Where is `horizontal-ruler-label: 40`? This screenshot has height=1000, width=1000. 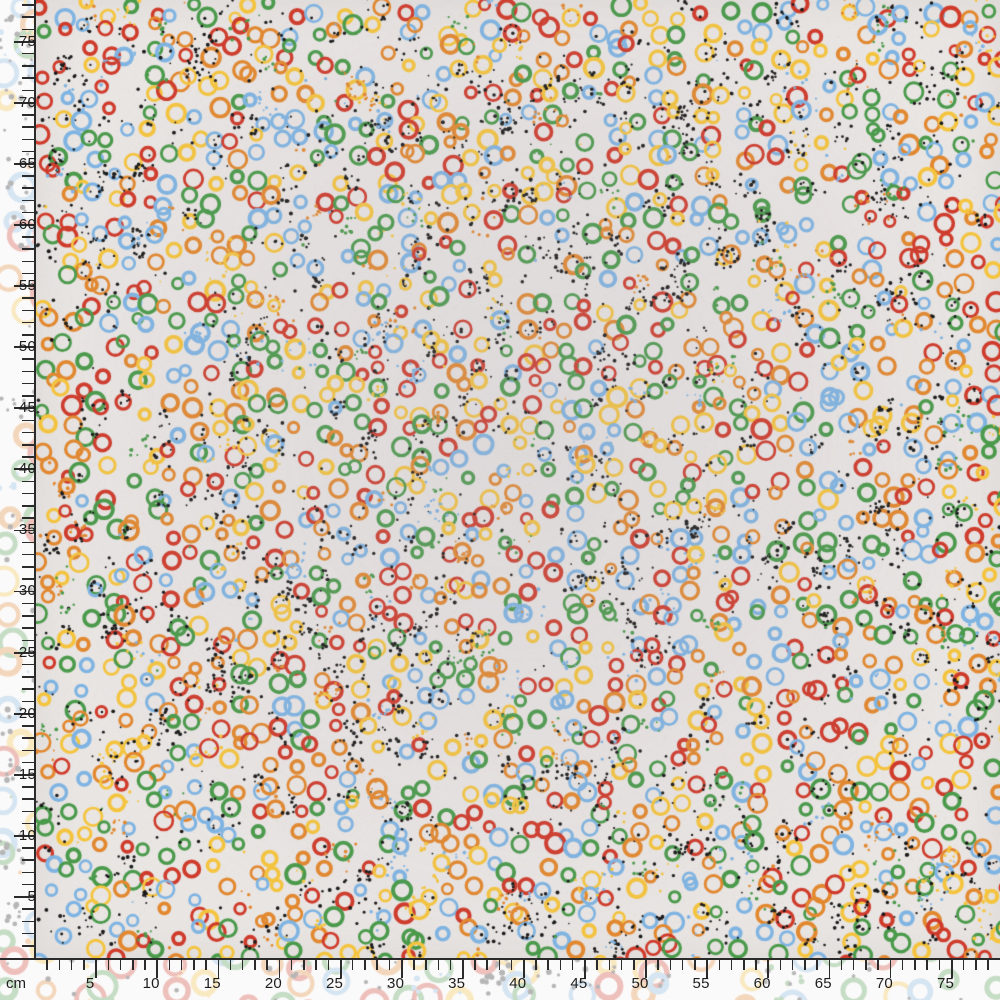
horizontal-ruler-label: 40 is located at coordinates (518, 983).